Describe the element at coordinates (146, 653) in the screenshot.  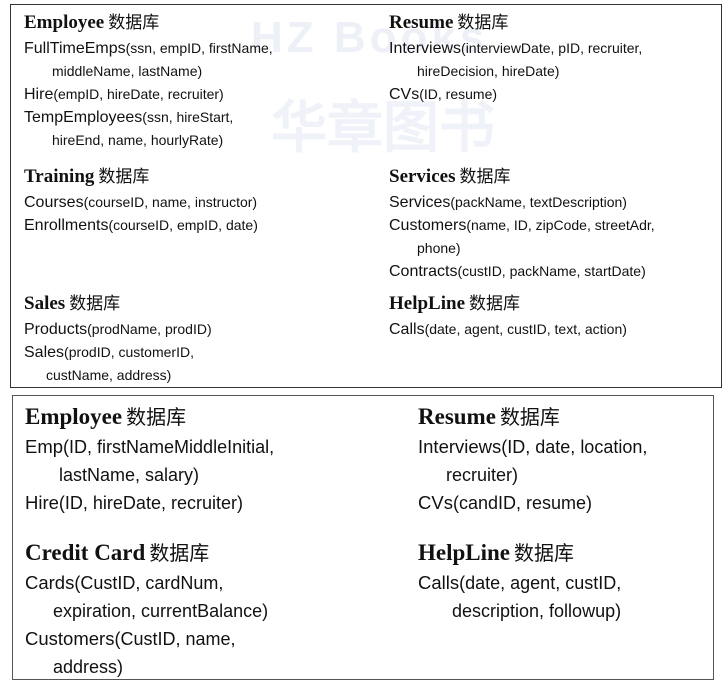
I see `table-customers: Customers(CustID, name, address)` at that location.